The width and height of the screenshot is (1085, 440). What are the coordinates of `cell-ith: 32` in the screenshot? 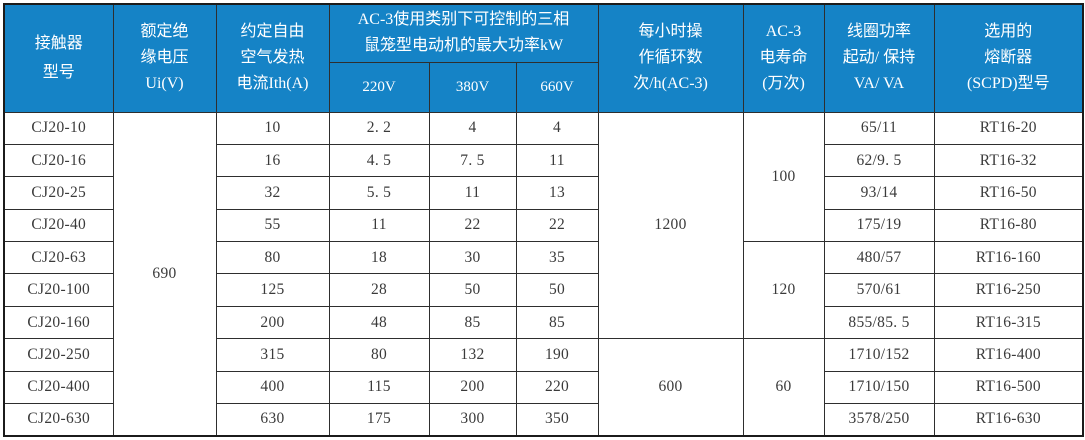 It's located at (272, 193).